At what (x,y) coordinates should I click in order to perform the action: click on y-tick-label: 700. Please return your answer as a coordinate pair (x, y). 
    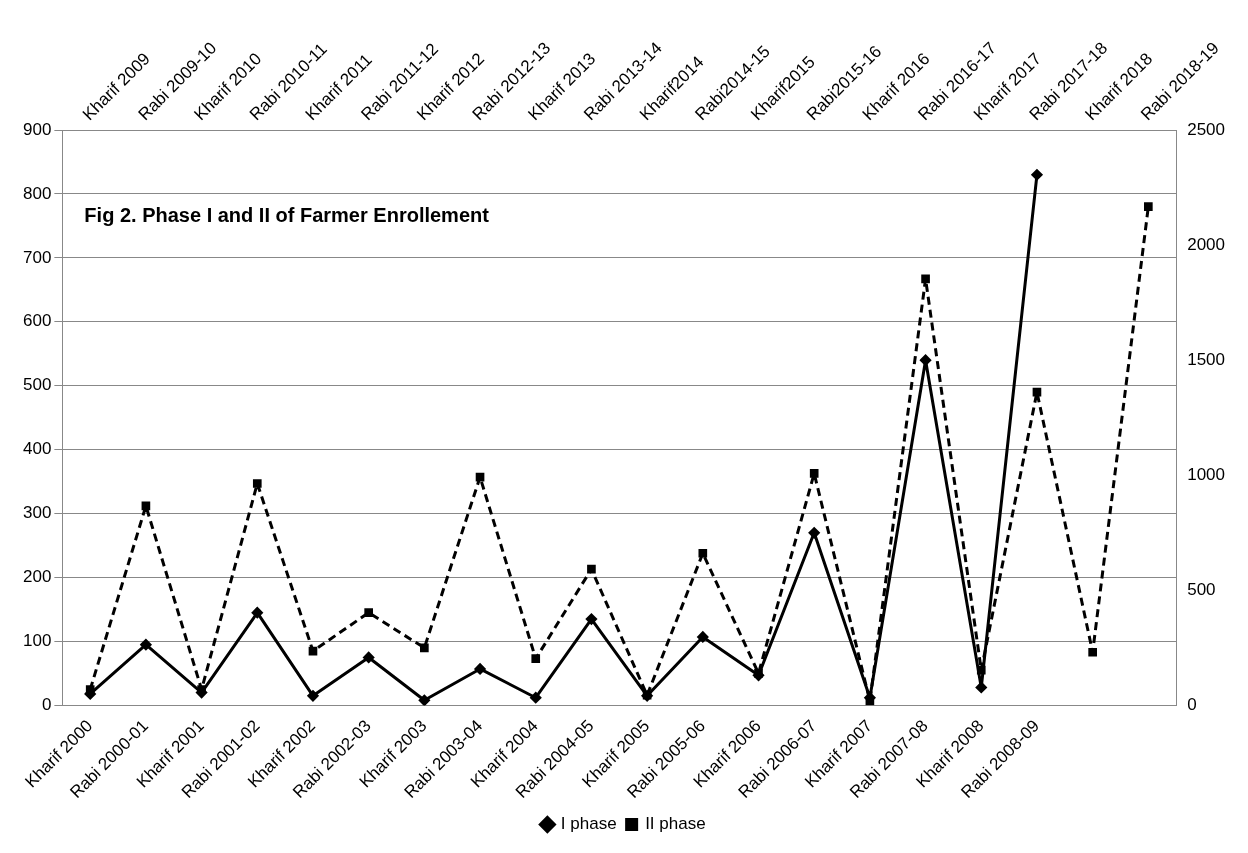
    Looking at the image, I should click on (37, 257).